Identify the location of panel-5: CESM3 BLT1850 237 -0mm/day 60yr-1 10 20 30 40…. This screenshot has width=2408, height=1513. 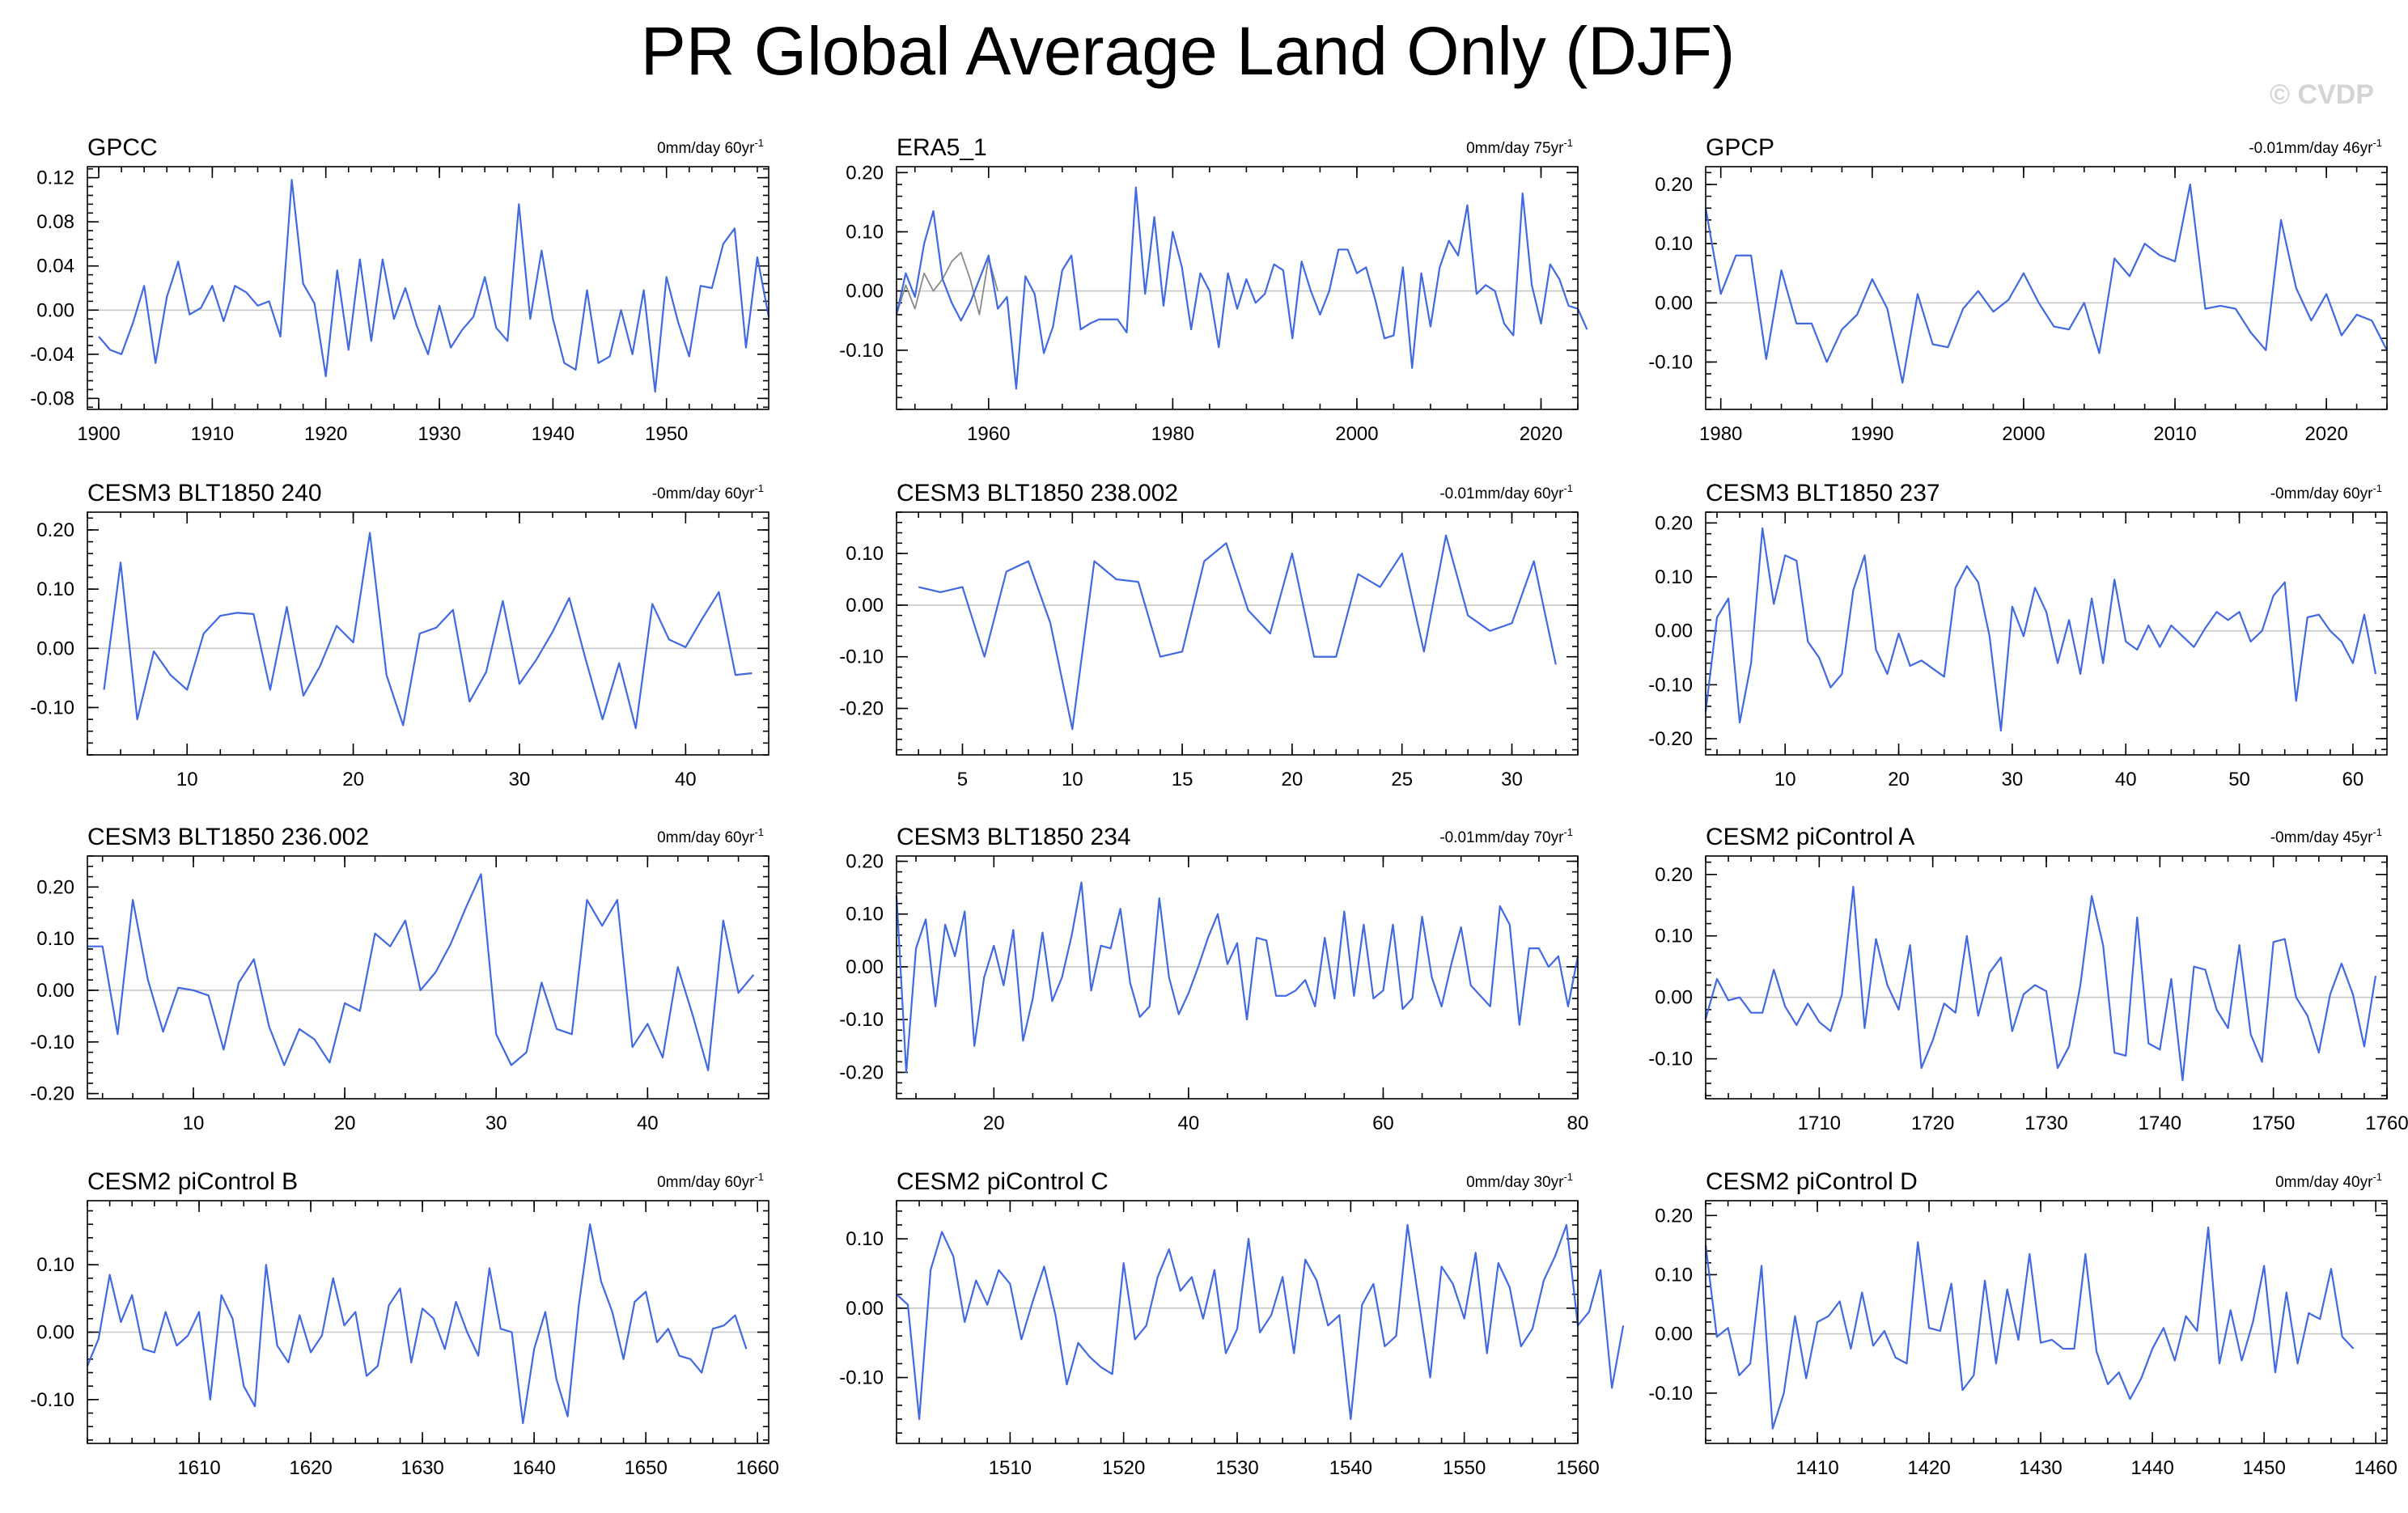
(2018, 635).